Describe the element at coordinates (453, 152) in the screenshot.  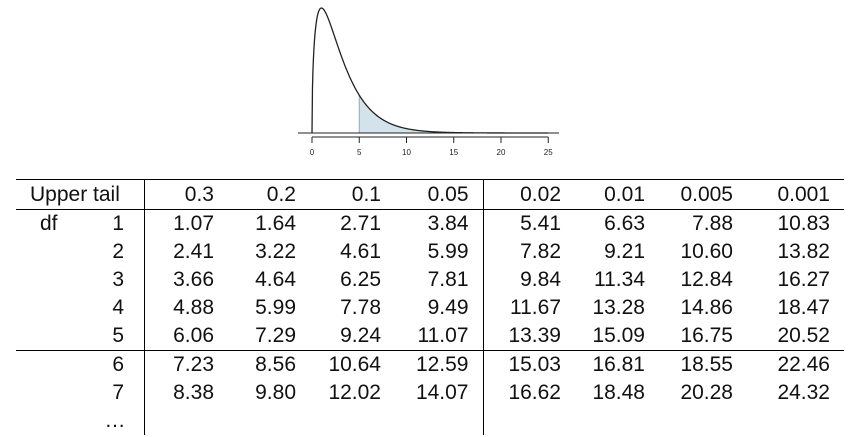
I see `x-tick-label: 15` at that location.